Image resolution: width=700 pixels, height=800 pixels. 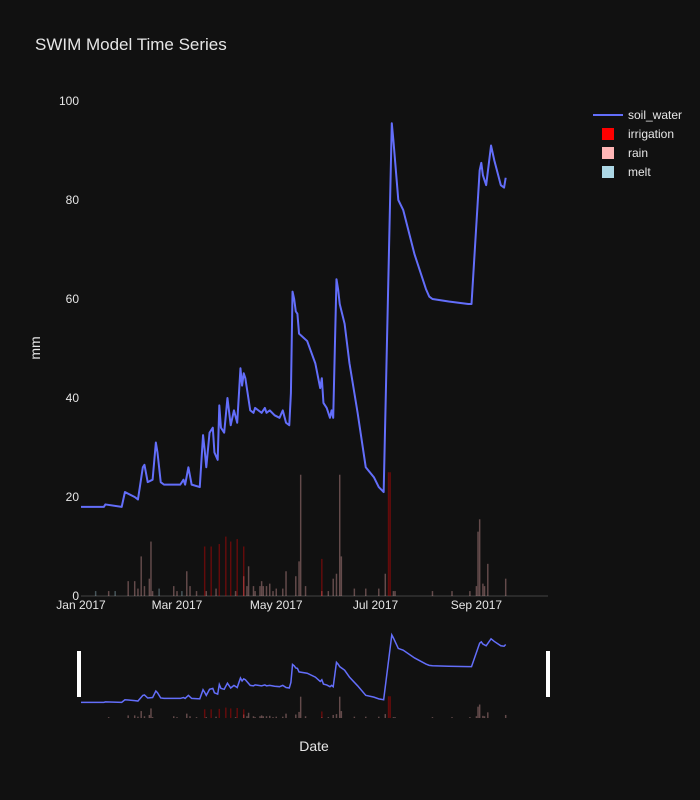 I want to click on x-axis-title: Date, so click(x=314, y=746).